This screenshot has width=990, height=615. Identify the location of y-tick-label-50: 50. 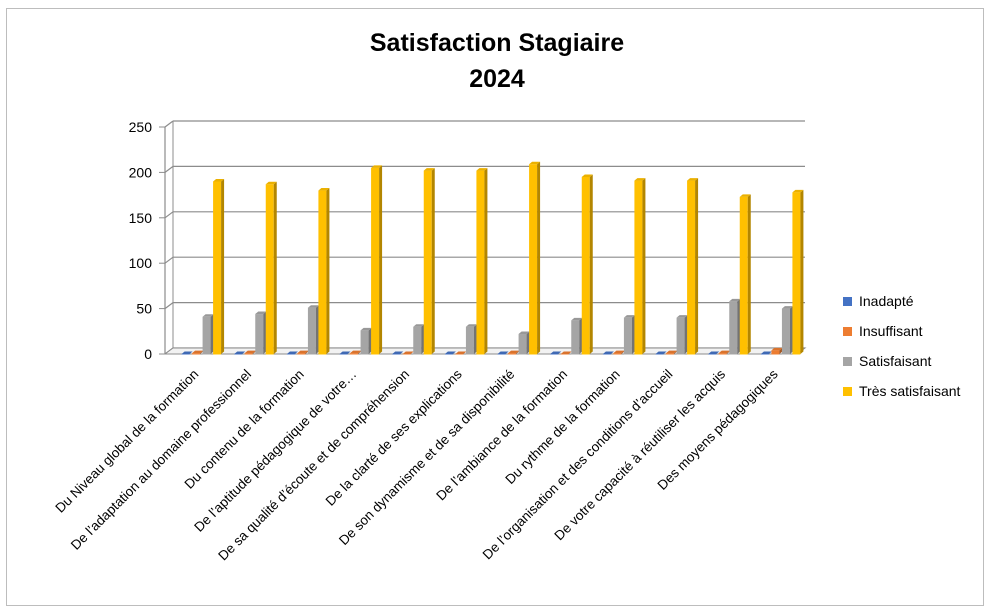
(144, 309).